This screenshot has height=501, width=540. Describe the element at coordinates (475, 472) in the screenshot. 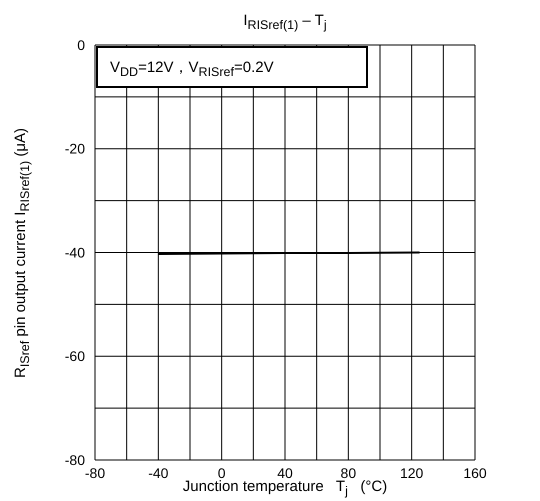

I see `x-tick-label: 160` at that location.